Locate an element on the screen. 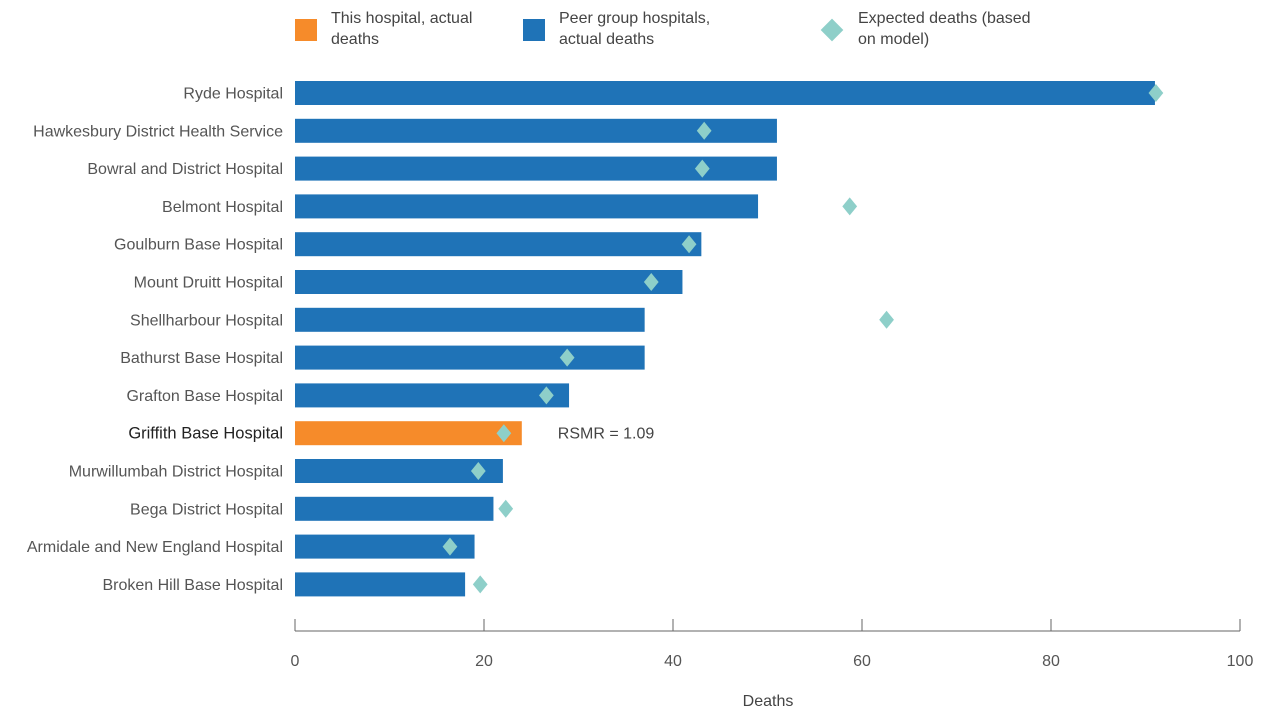  category-label-13: Broken Hill Base Hospital is located at coordinates (192, 585).